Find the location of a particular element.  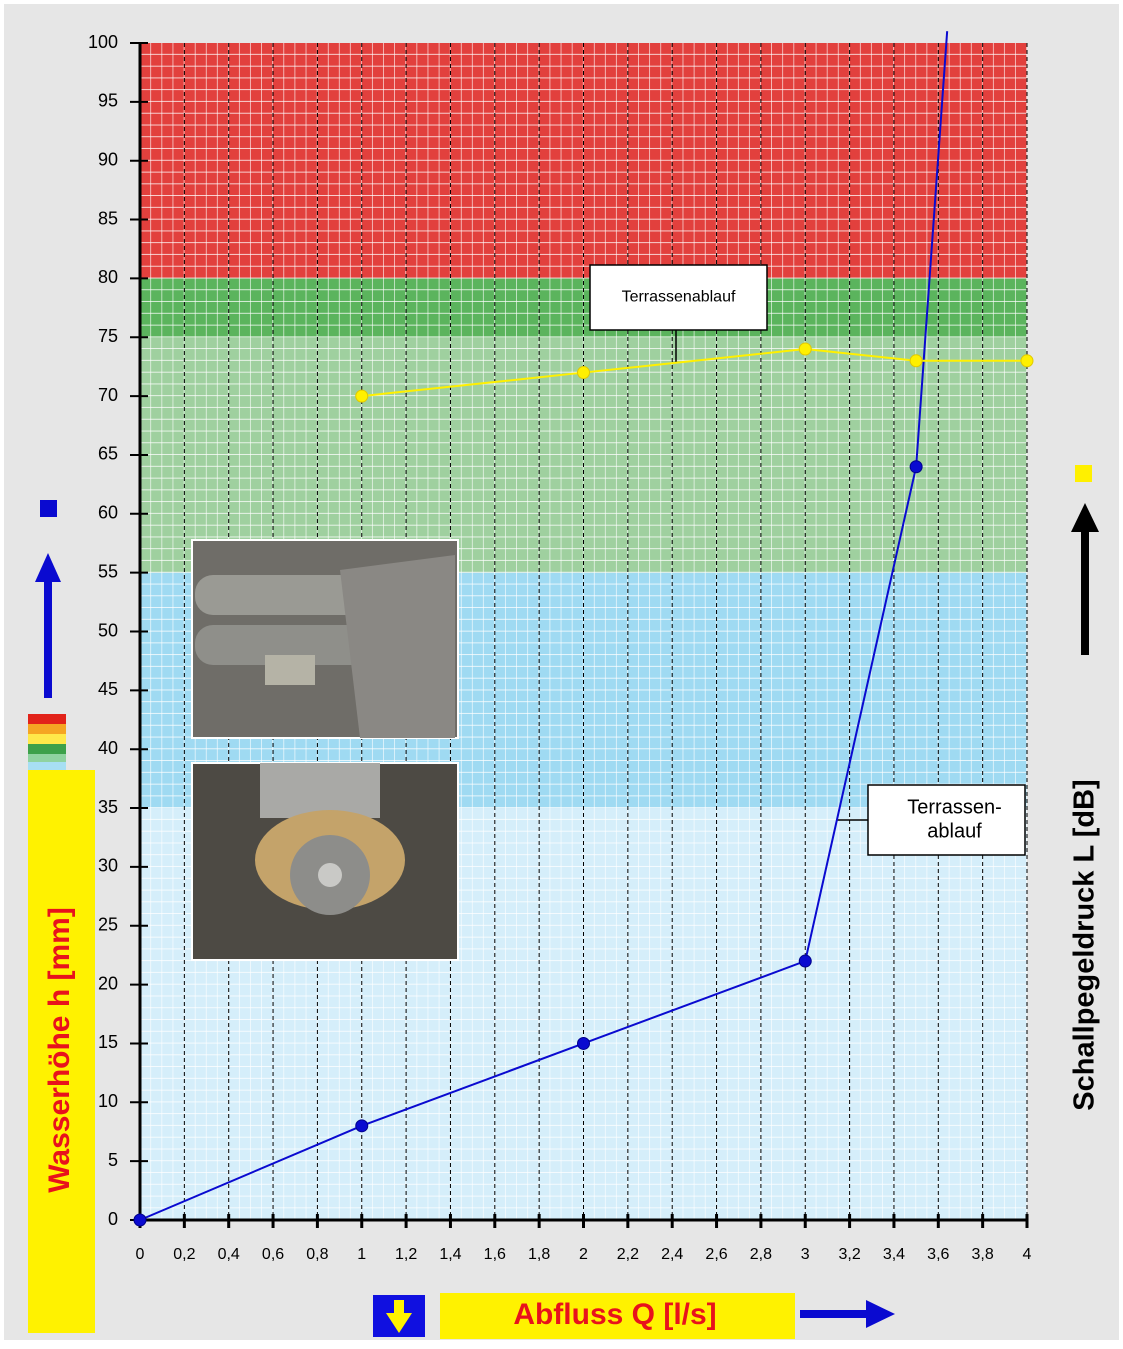

x-tick-label: 2,2 is located at coordinates (628, 1254).